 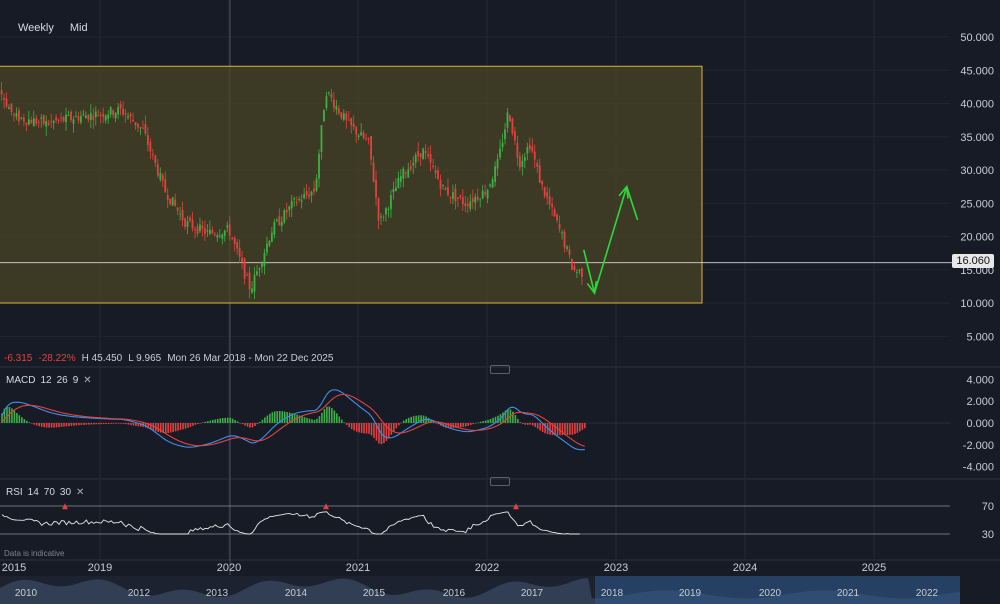 What do you see at coordinates (80, 492) in the screenshot?
I see `rsi-close-icon: ✕` at bounding box center [80, 492].